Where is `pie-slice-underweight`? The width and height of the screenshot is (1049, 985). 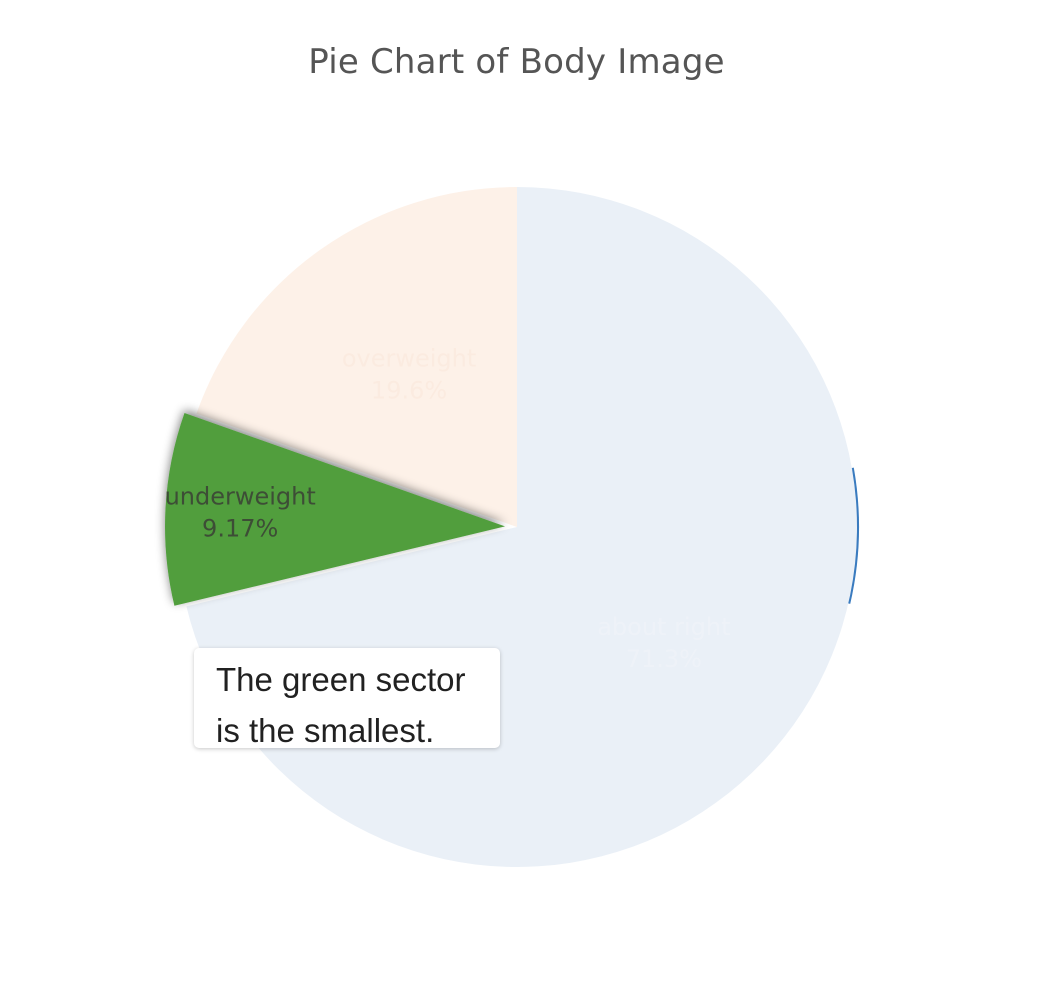 pie-slice-underweight is located at coordinates (335, 509).